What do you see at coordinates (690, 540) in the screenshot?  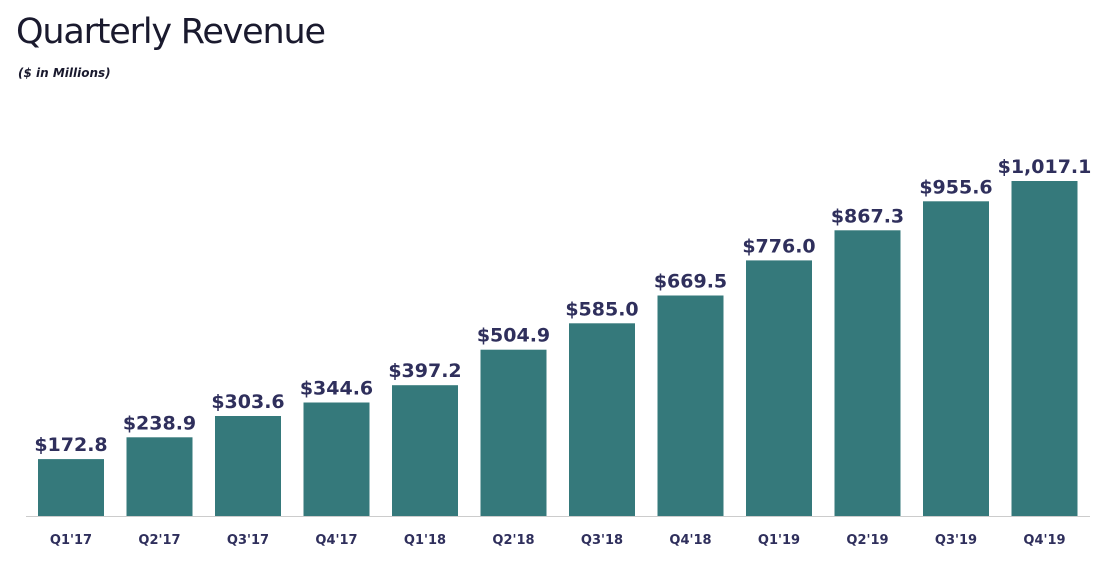 I see `x-tick-label: Q4'18` at bounding box center [690, 540].